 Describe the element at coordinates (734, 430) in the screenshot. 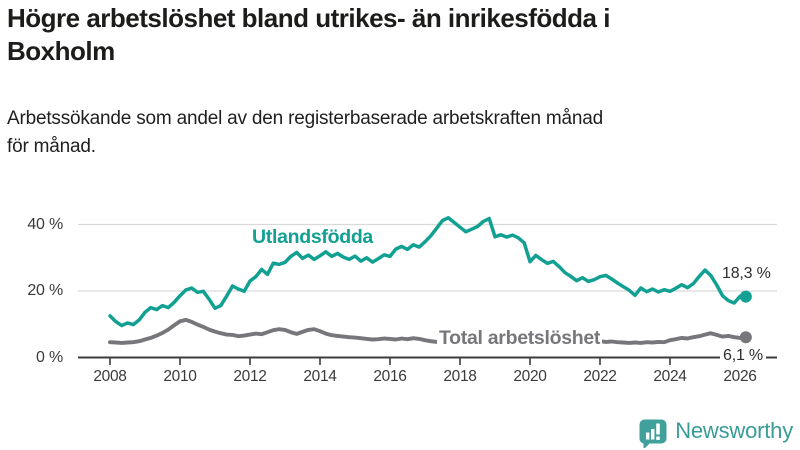

I see `brand-name: Newsworthy` at that location.